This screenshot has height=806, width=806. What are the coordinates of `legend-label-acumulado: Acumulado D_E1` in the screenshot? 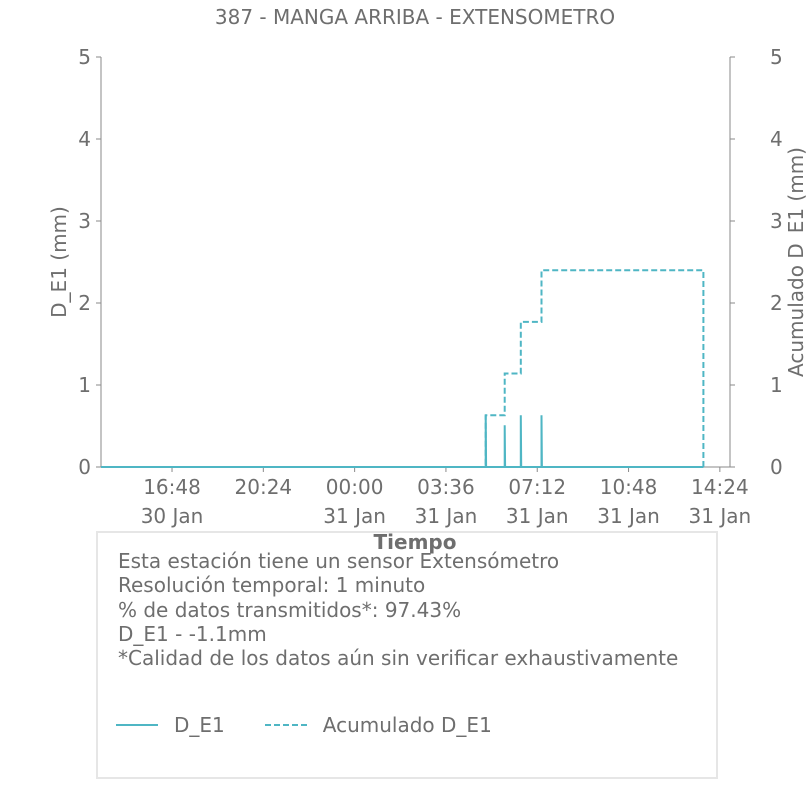 It's located at (407, 725).